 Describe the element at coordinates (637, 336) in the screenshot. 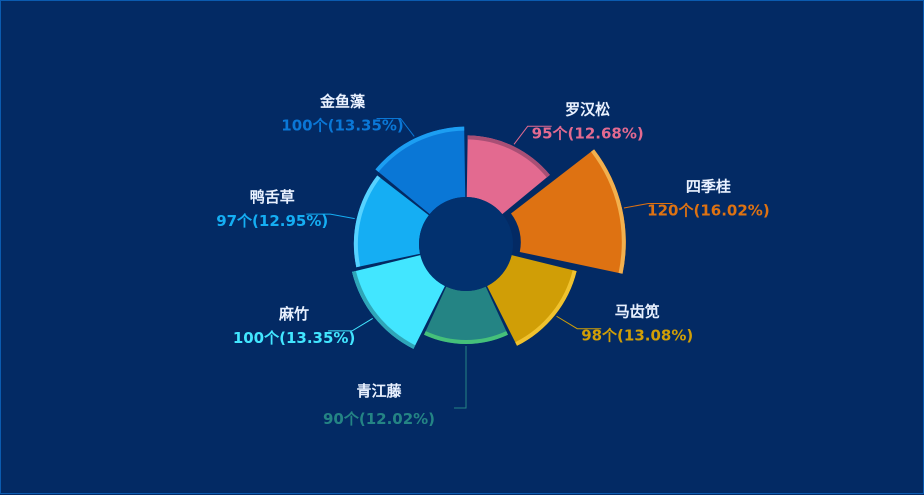

I see `slice-value-label: 98个(13.08%)` at that location.